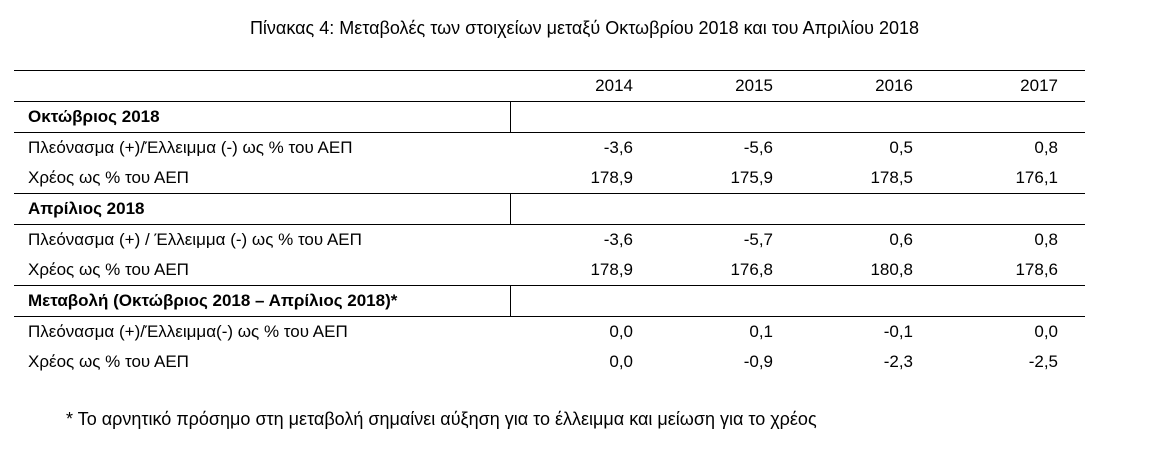  I want to click on value-cell: -0,9, so click(758, 361).